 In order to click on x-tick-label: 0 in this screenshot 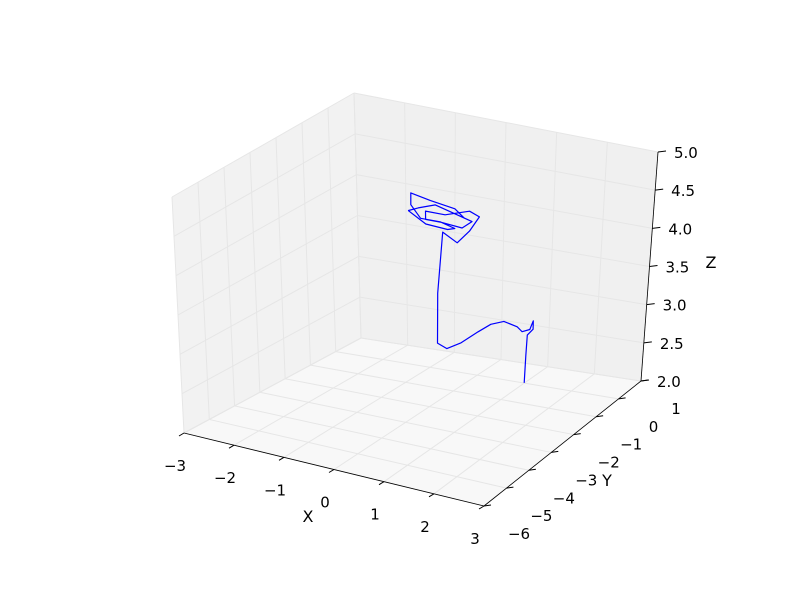, I will do `click(325, 503)`.